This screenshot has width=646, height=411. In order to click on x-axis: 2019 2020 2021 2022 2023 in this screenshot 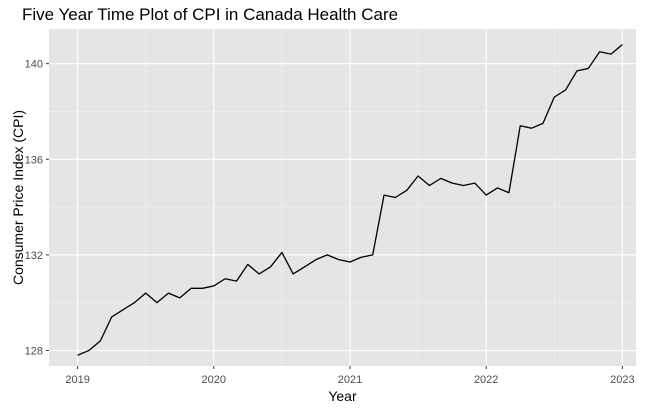, I will do `click(350, 376)`.